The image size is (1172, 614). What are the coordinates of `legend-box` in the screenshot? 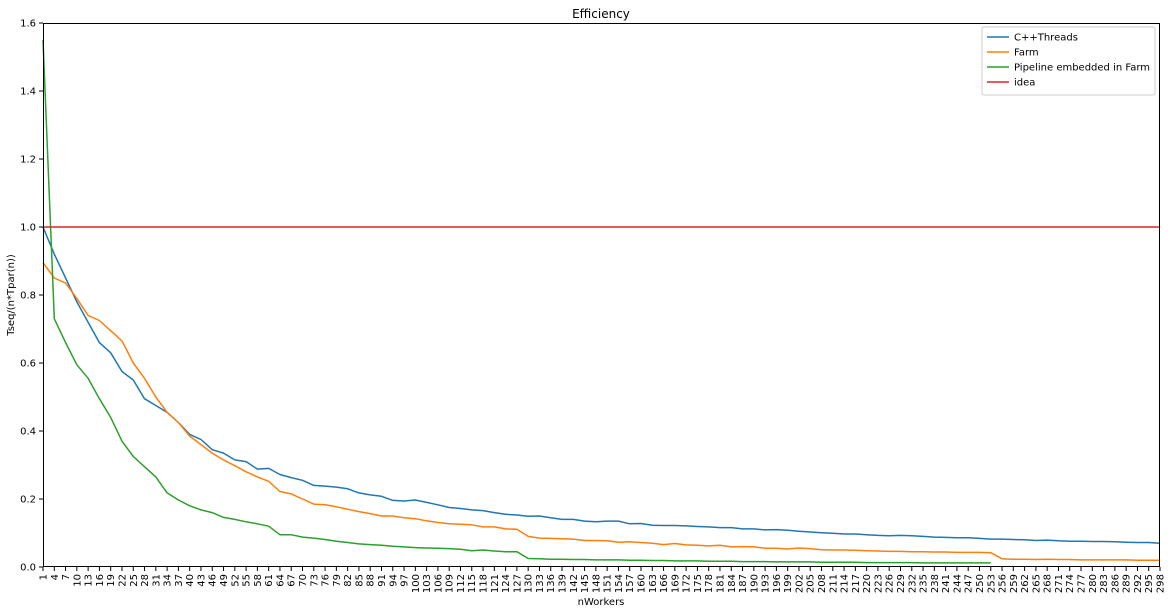 It's located at (1068, 61).